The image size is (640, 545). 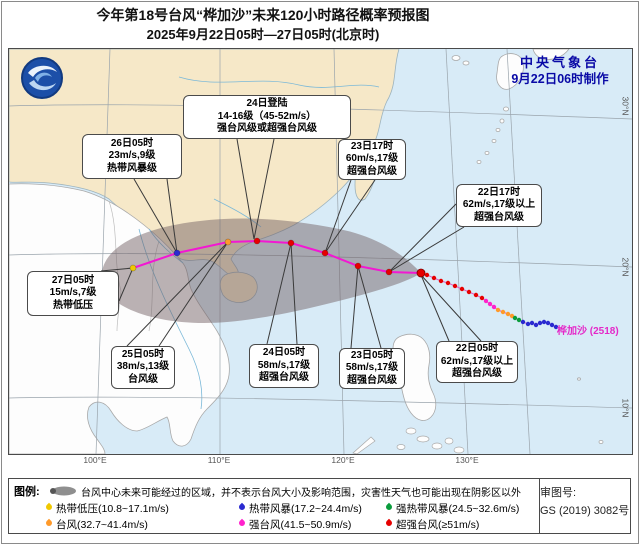 I want to click on hainan-island, so click(x=238, y=287).